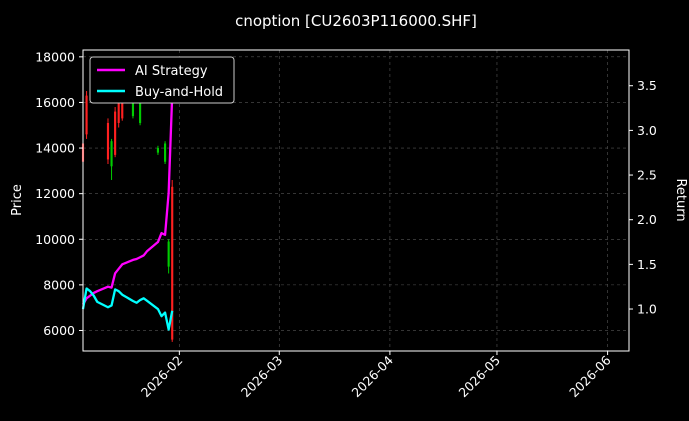 The image size is (689, 421). Describe the element at coordinates (59, 284) in the screenshot. I see `left-tick-label: 8000` at that location.